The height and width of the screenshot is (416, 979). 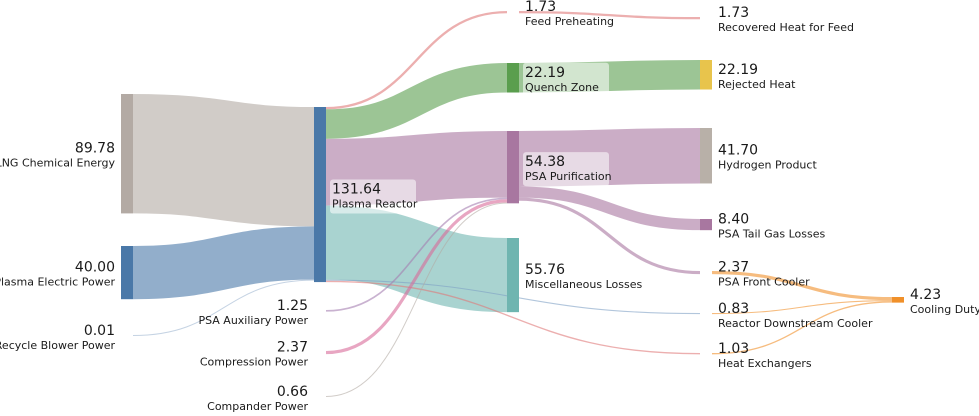 I want to click on node-label-psa: PSA Purification, so click(x=568, y=176).